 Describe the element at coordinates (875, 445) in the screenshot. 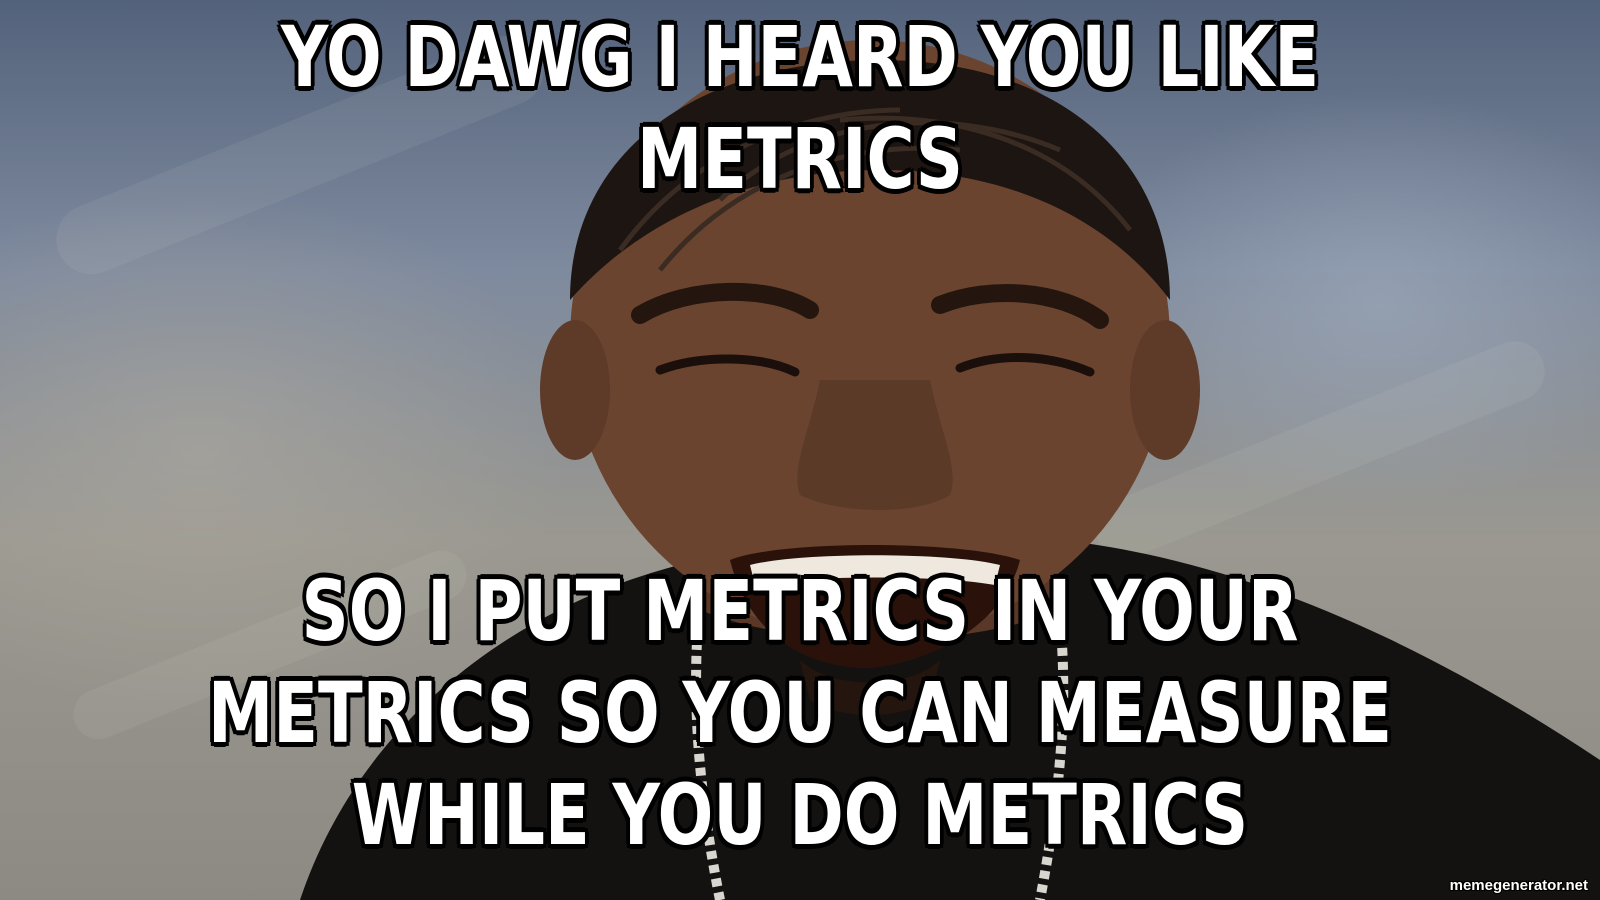

I see `nose` at that location.